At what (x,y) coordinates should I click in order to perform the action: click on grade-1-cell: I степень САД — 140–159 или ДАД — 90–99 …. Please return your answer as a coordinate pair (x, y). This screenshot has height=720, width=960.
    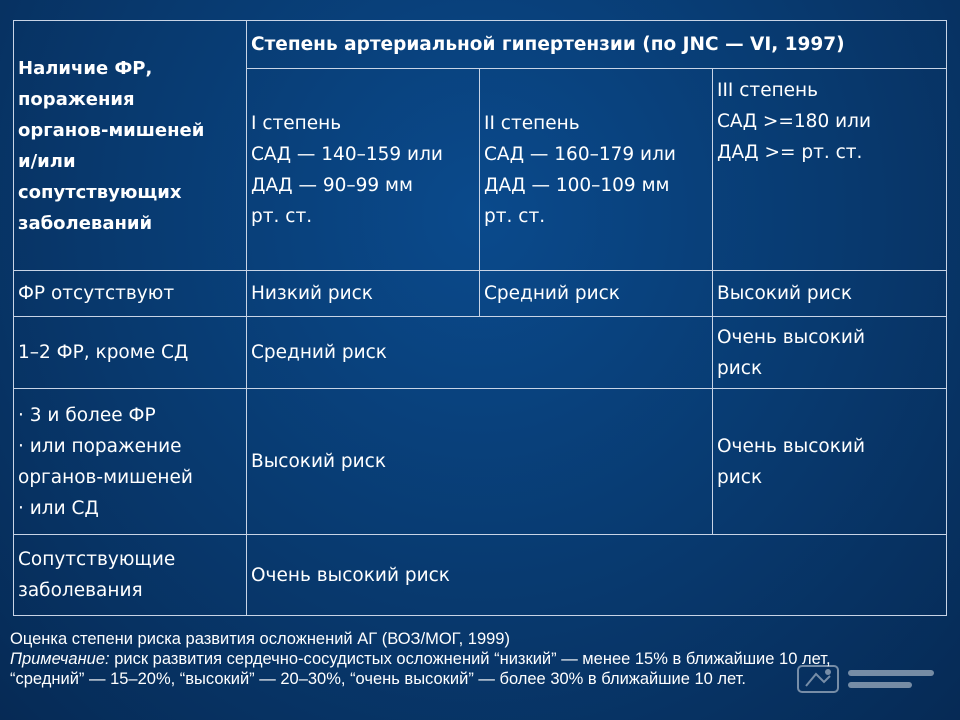
    Looking at the image, I should click on (363, 169).